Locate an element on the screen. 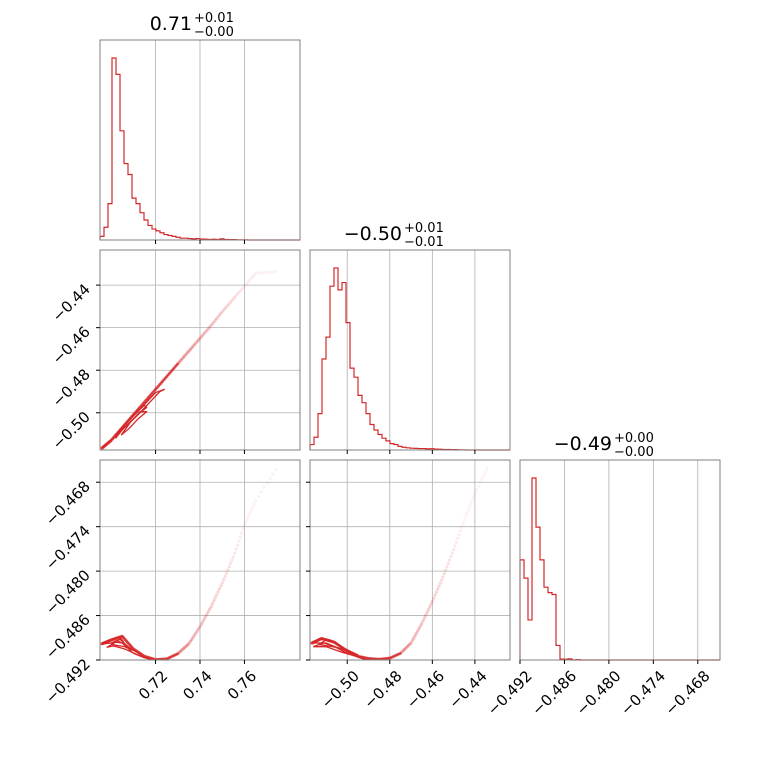 The image size is (760, 760). x-tick-label: −0.474 is located at coordinates (643, 693).